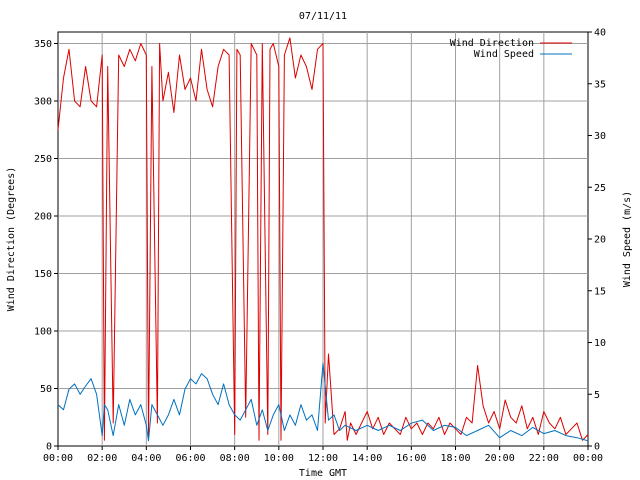 Image resolution: width=640 pixels, height=480 pixels. I want to click on right-tick-label: 30, so click(600, 136).